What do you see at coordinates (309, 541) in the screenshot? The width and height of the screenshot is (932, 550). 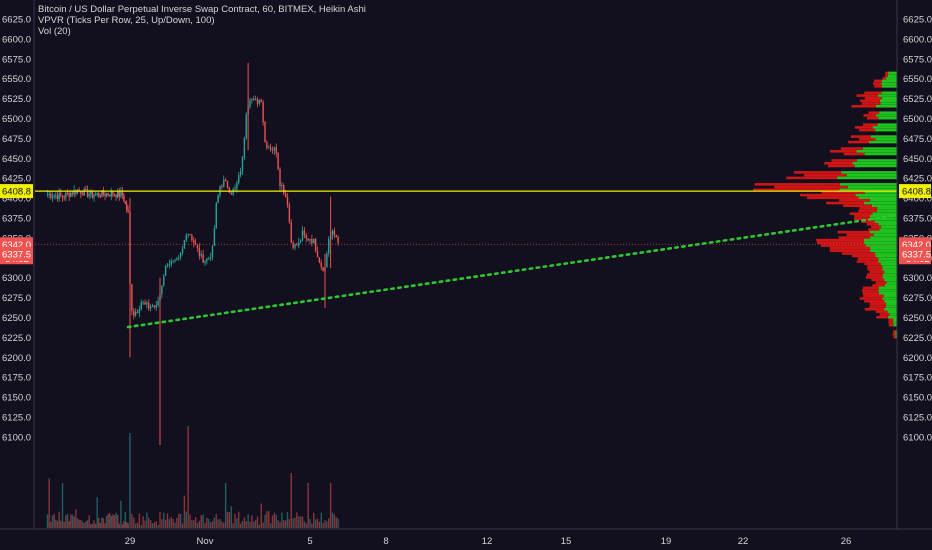 I see `x-tick: 5` at bounding box center [309, 541].